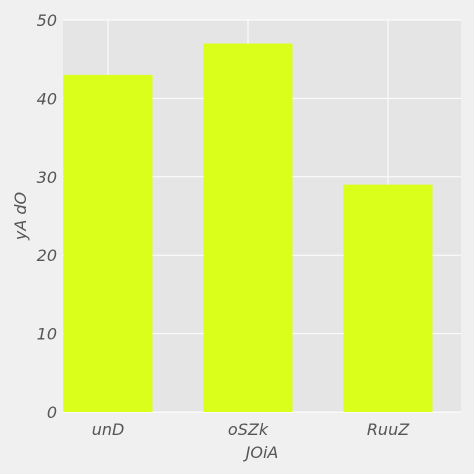 The width and height of the screenshot is (474, 474). Describe the element at coordinates (20, 216) in the screenshot. I see `y-axis-label: yA dO` at that location.